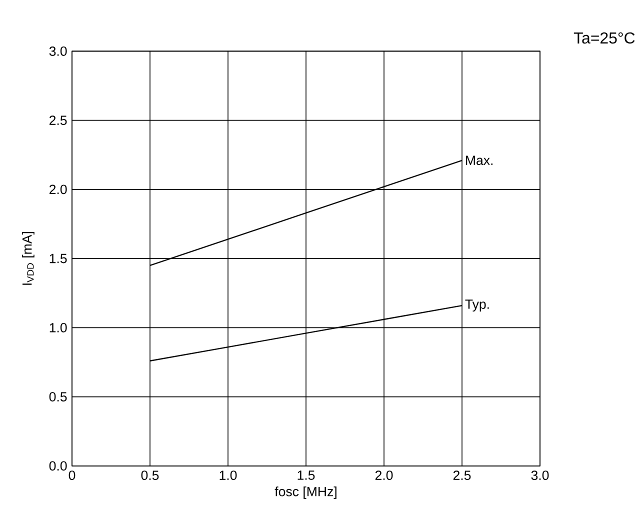 The image size is (640, 512). I want to click on y-tick-label: 1.5, so click(58, 259).